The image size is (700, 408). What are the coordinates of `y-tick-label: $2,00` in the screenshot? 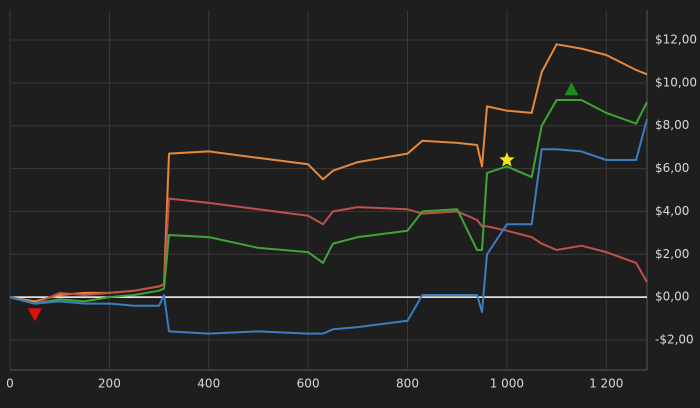 It's located at (672, 254).